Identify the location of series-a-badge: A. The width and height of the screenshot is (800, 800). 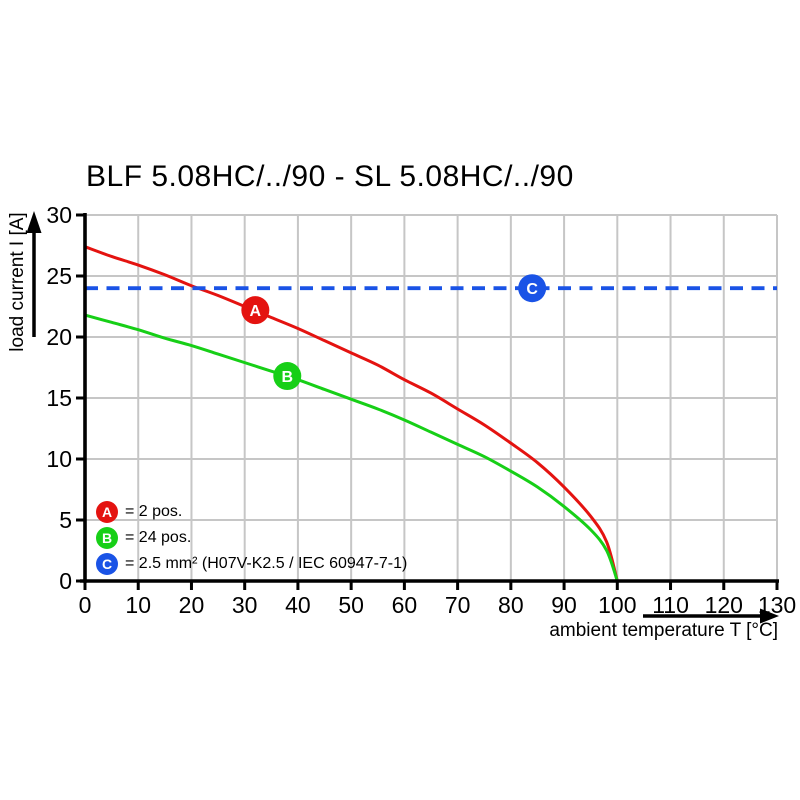
(107, 512).